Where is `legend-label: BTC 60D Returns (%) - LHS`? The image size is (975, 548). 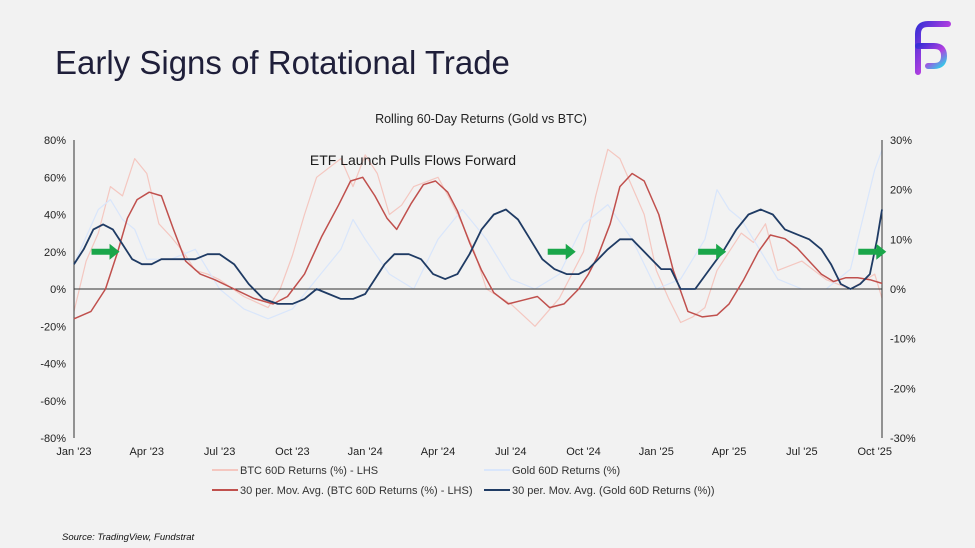 legend-label: BTC 60D Returns (%) - LHS is located at coordinates (309, 471).